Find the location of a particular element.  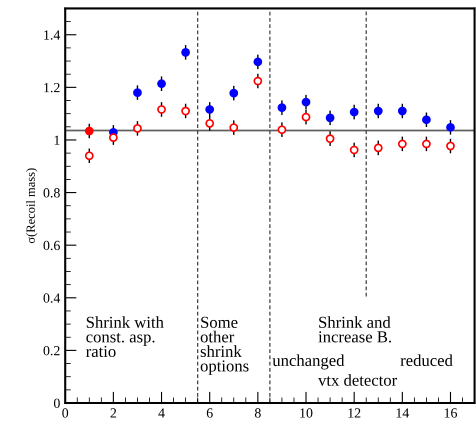

x-tick-label: 12 is located at coordinates (354, 413).